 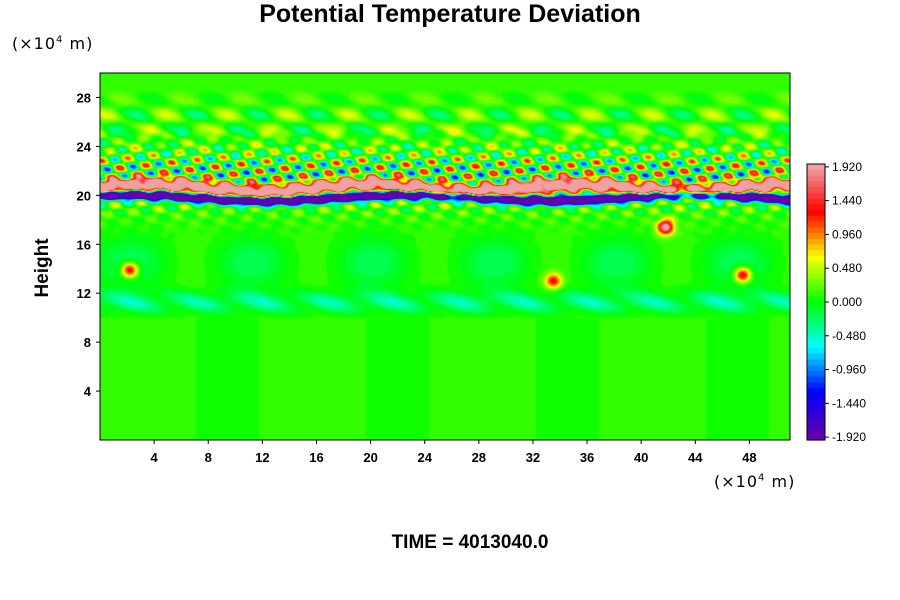 What do you see at coordinates (155, 457) in the screenshot?
I see `x-tick-label: 4` at bounding box center [155, 457].